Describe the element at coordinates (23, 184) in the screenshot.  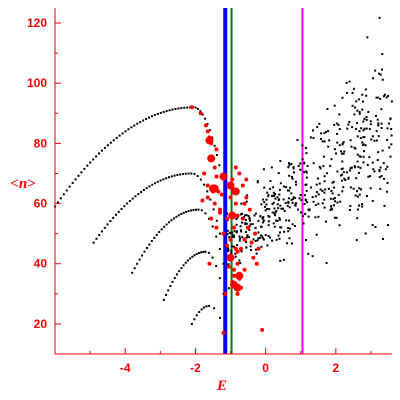
I see `y-axis-title: <n>` at that location.